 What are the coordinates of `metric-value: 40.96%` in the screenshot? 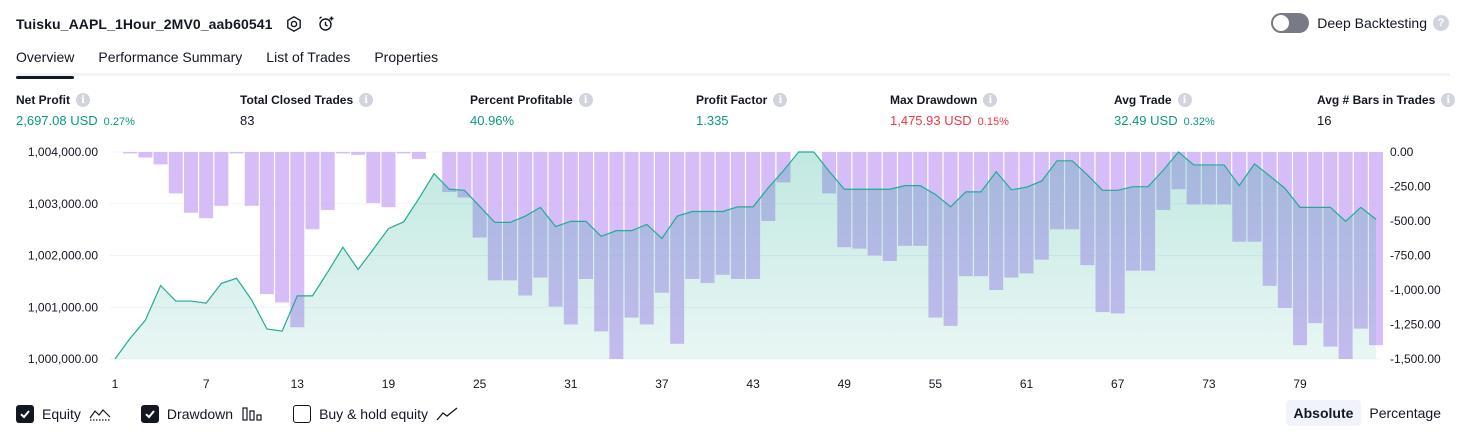 It's located at (531, 120).